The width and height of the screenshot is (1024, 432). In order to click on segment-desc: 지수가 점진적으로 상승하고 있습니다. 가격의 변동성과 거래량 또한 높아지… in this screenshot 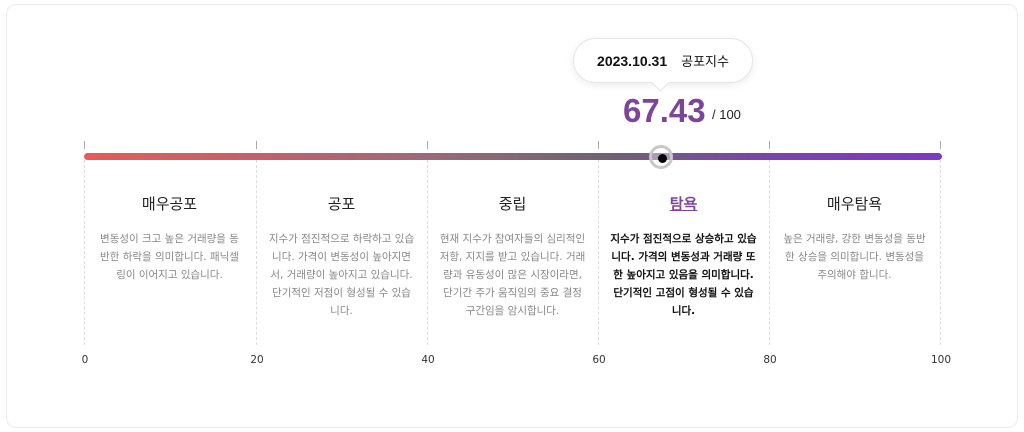, I will do `click(683, 275)`.